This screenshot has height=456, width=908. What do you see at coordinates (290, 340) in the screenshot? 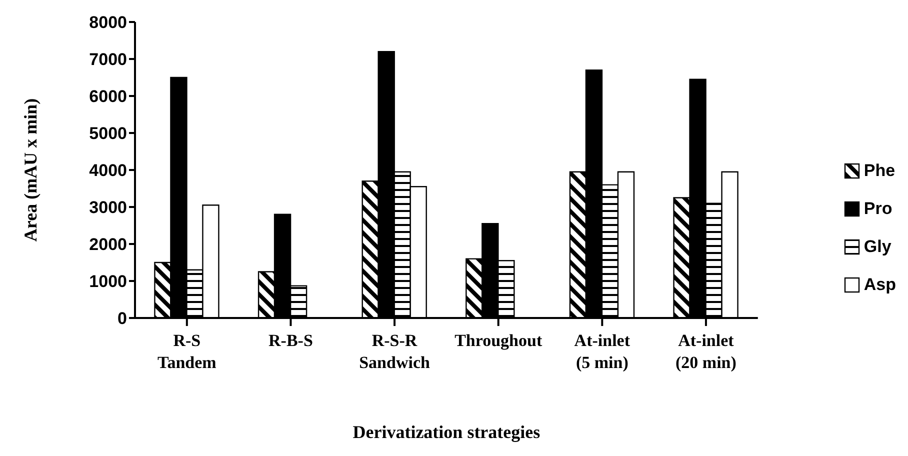
I see `x-tick-label: R-B-S` at bounding box center [290, 340].